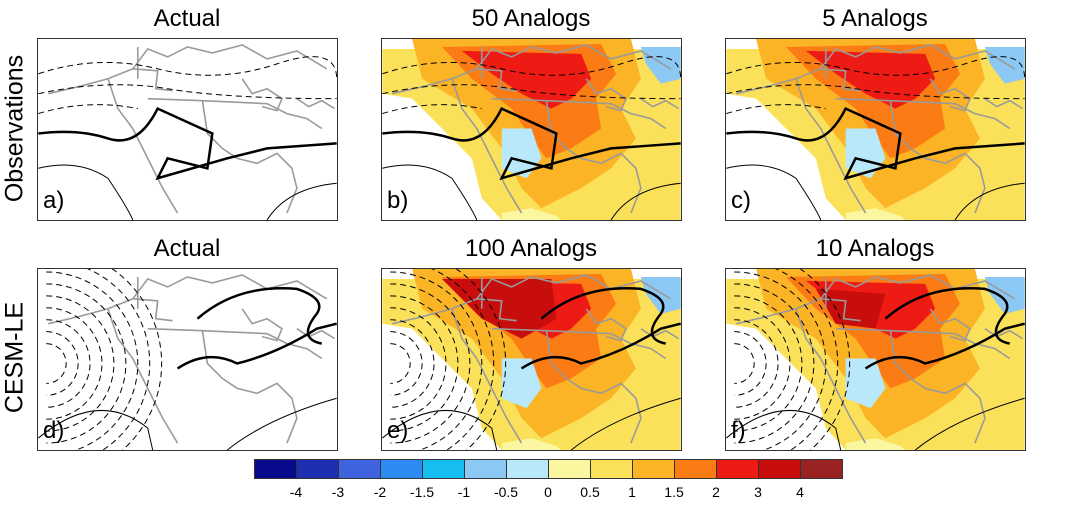 The width and height of the screenshot is (1067, 507). What do you see at coordinates (531, 18) in the screenshot?
I see `panel-title: 50 Analogs` at bounding box center [531, 18].